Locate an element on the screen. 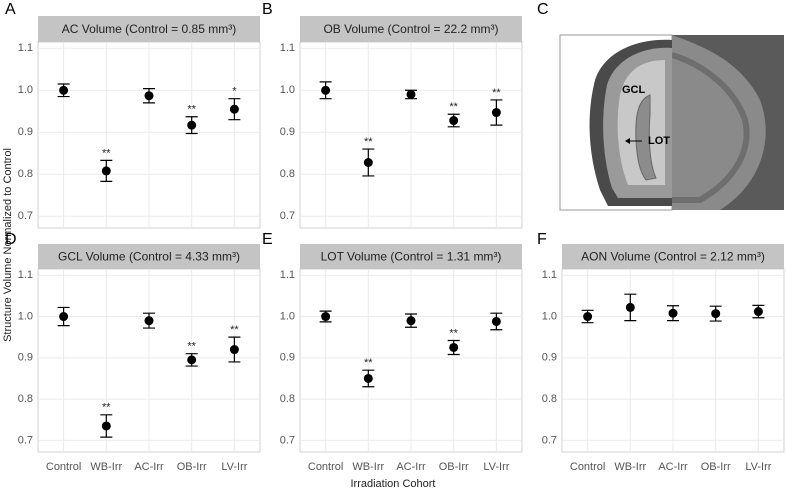 The image size is (786, 492). image-label: LOT is located at coordinates (659, 141).